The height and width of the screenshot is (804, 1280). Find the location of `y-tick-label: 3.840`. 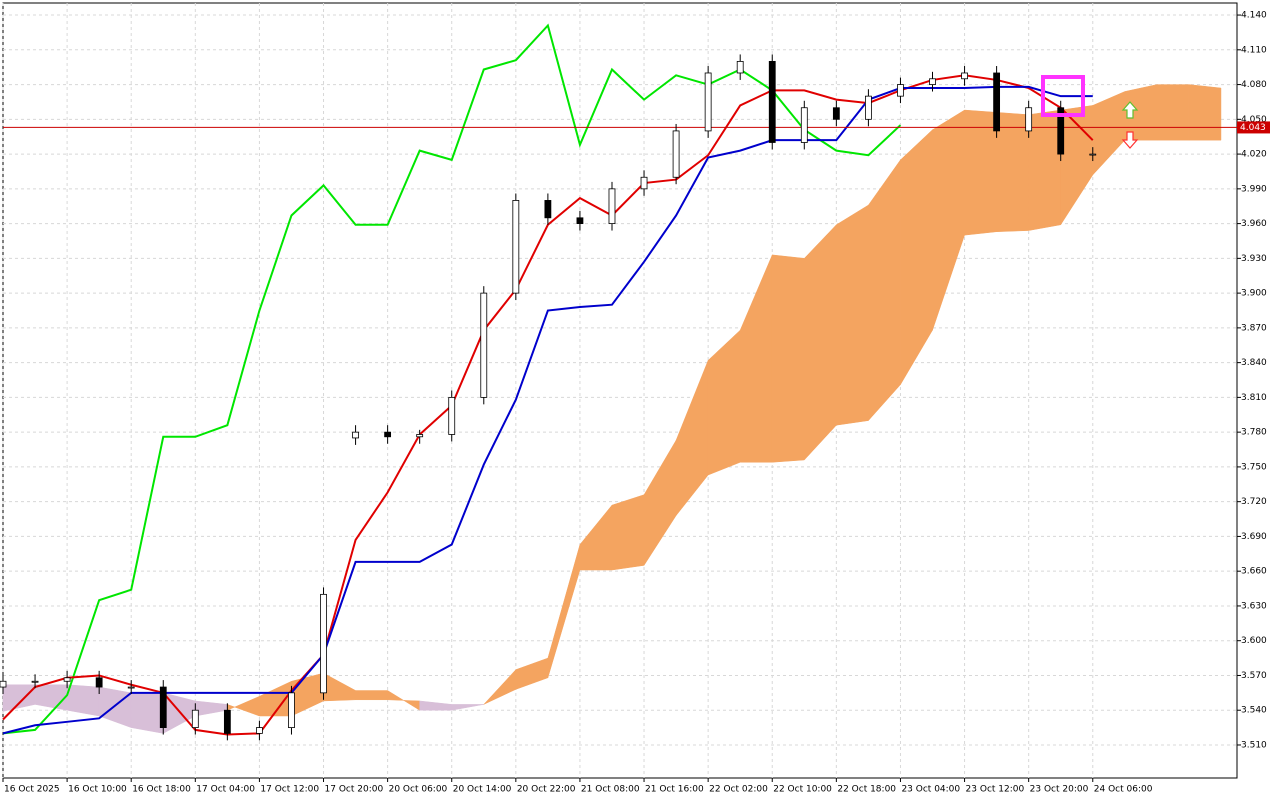

y-tick-label: 3.840 is located at coordinates (1254, 363).